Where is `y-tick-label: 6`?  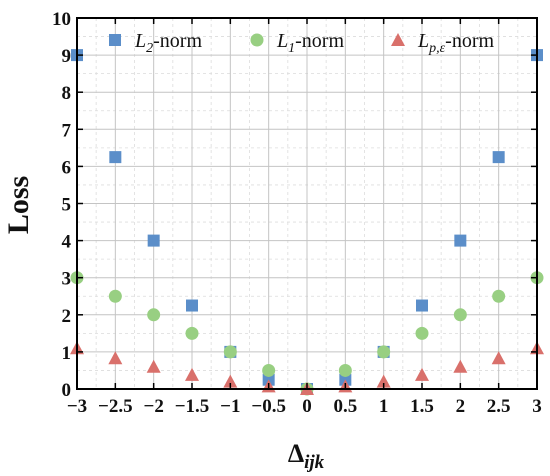 y-tick-label: 6 is located at coordinates (67, 167).